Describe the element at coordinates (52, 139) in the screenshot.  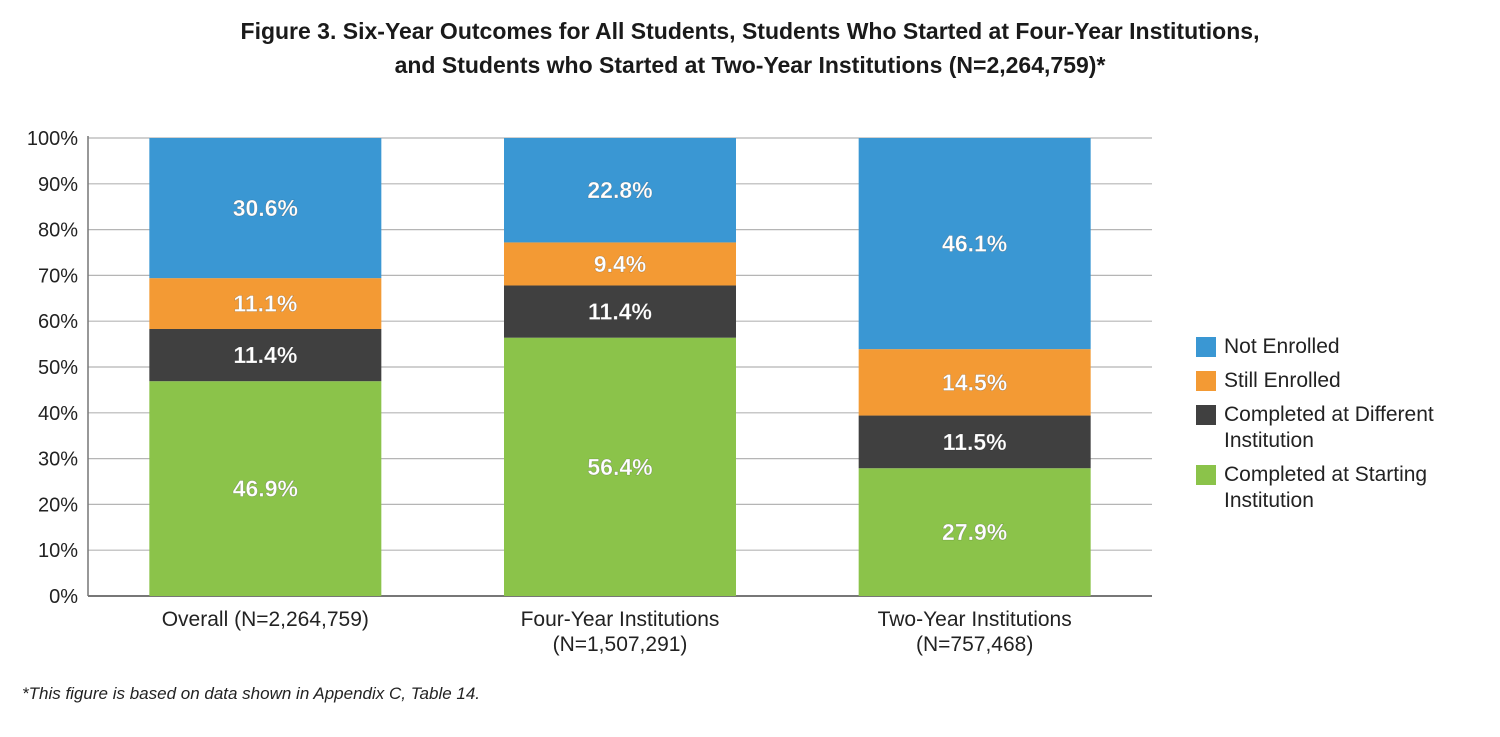
I see `y-tick-label: 100%` at that location.